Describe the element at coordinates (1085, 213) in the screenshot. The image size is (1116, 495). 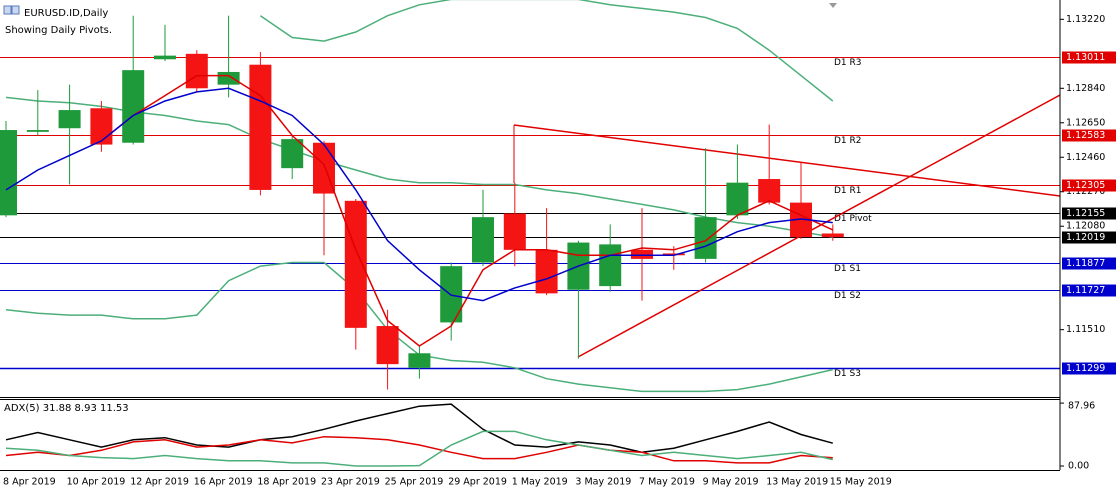
I see `price-tag-label: 1.12155` at that location.